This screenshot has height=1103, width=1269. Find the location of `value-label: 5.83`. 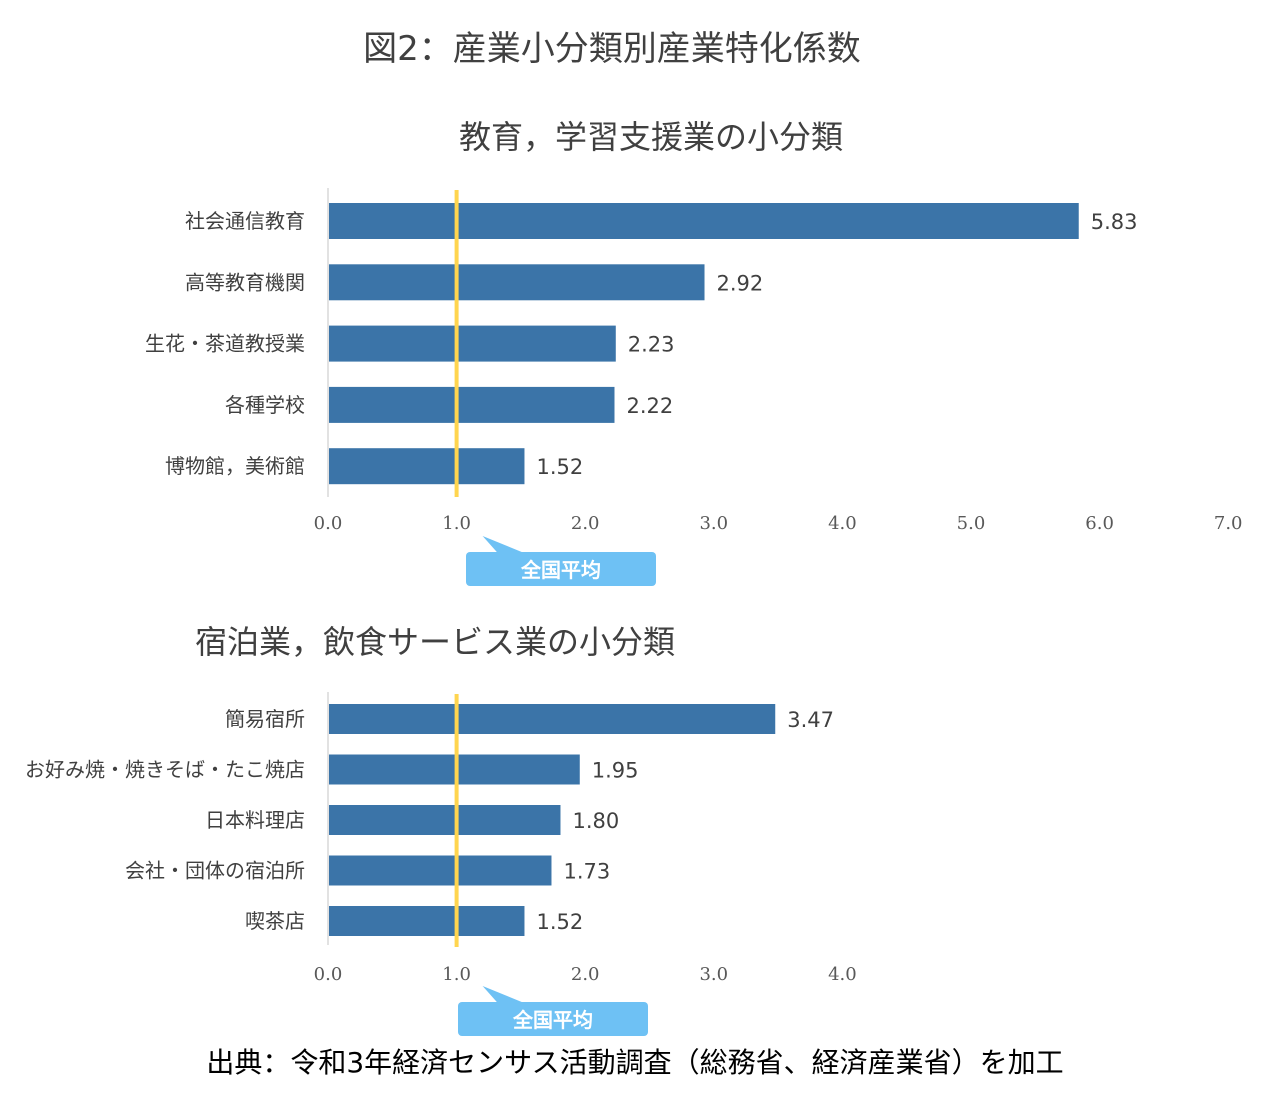

value-label: 5.83 is located at coordinates (1114, 222).